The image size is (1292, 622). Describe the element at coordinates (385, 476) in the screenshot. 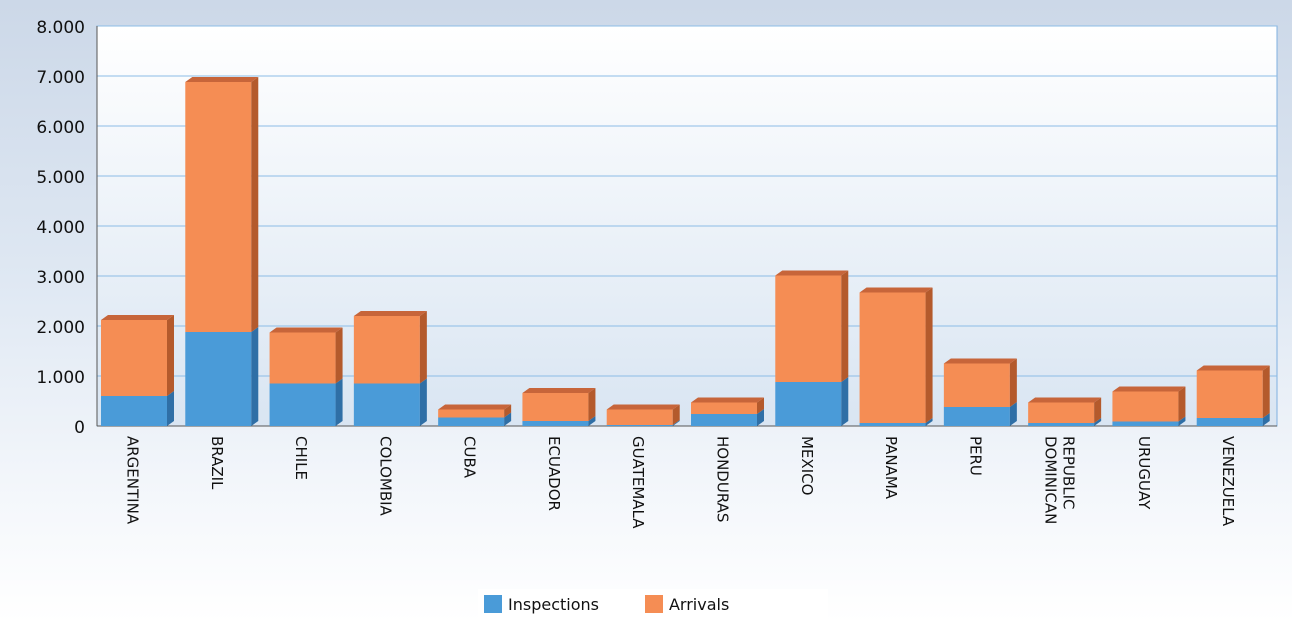

I see `x-tick-label: COLOMBIA` at that location.